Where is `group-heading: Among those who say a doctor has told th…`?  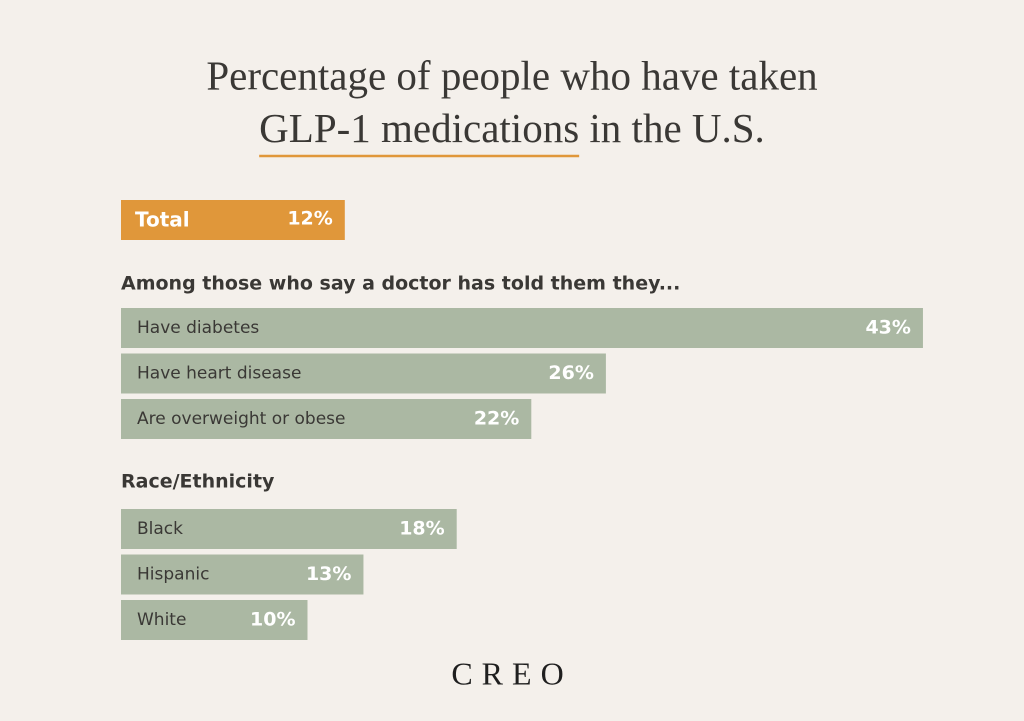 group-heading: Among those who say a doctor has told th… is located at coordinates (400, 284).